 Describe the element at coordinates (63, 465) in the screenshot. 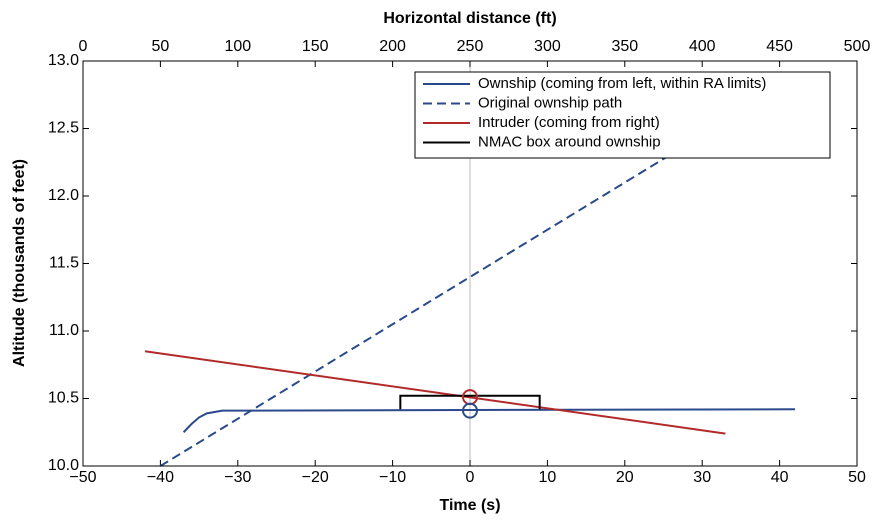

I see `y-tick-label: 10.0` at that location.